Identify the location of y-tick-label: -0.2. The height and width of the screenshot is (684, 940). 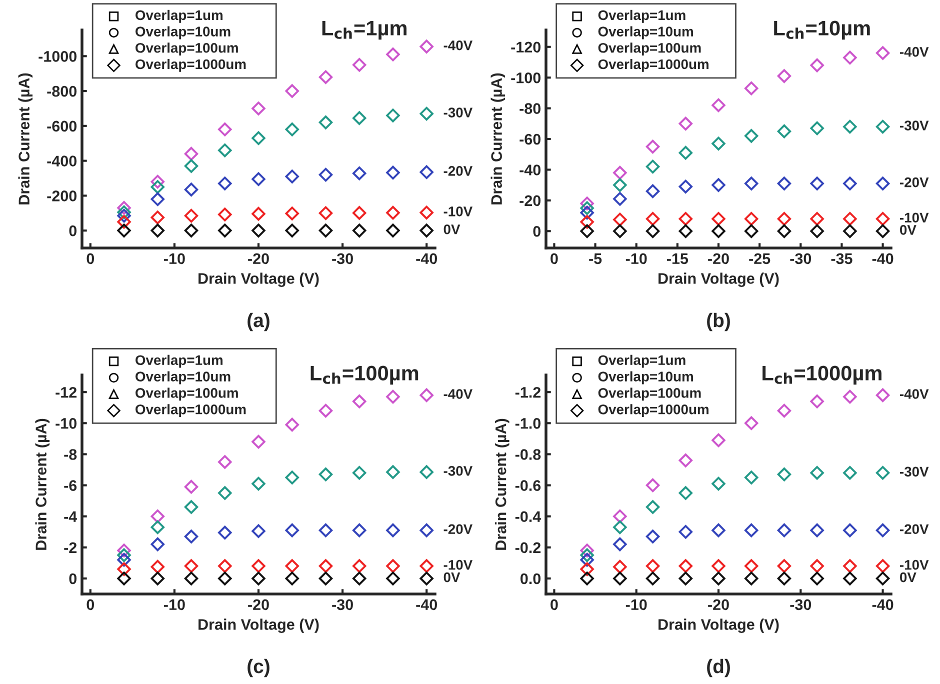
(528, 548).